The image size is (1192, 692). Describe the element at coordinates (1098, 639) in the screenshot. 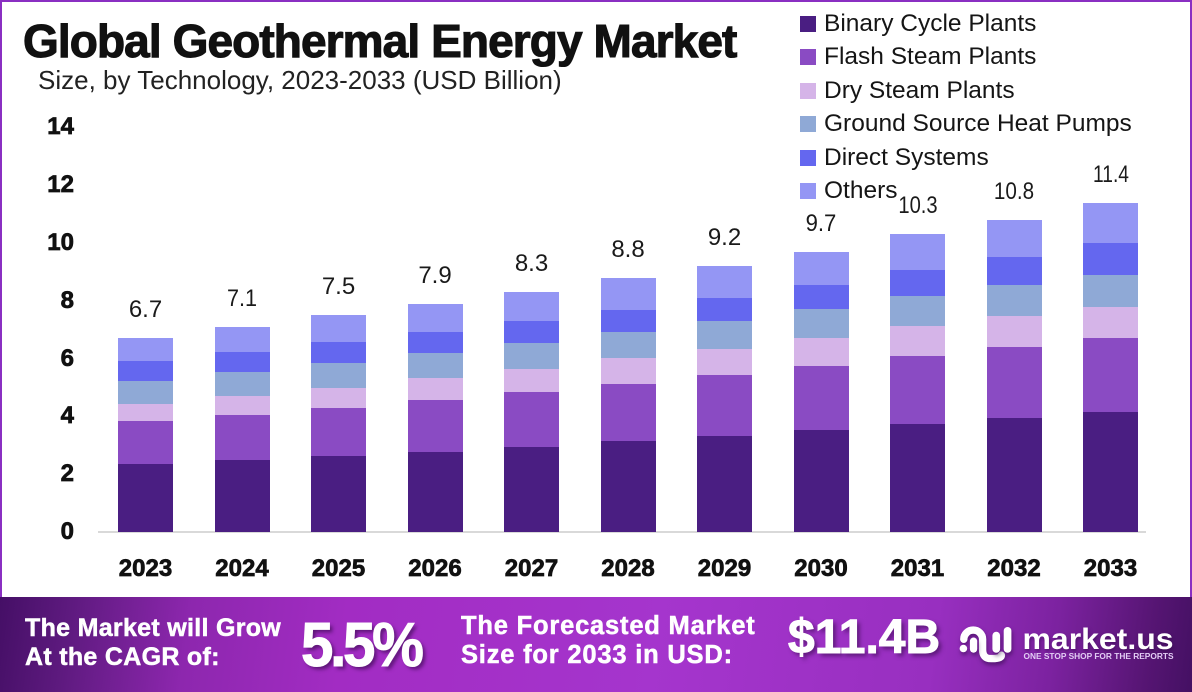

I see `svg-text: market.us` at that location.